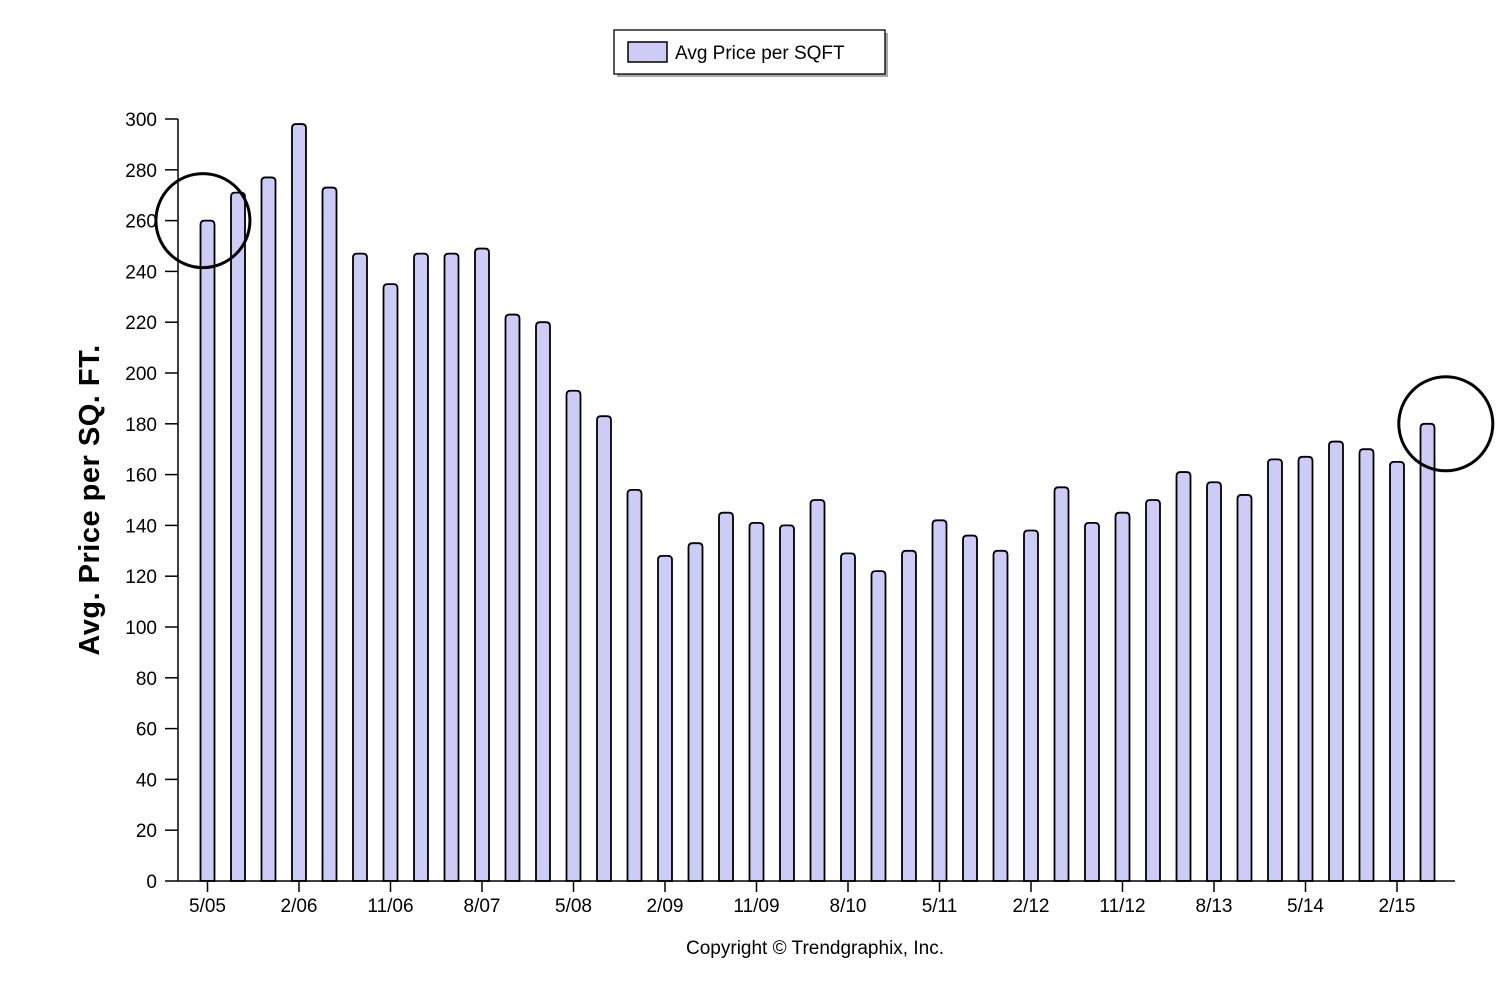 This screenshot has height=1005, width=1500. Describe the element at coordinates (146, 730) in the screenshot. I see `y-tick-label: 60` at that location.